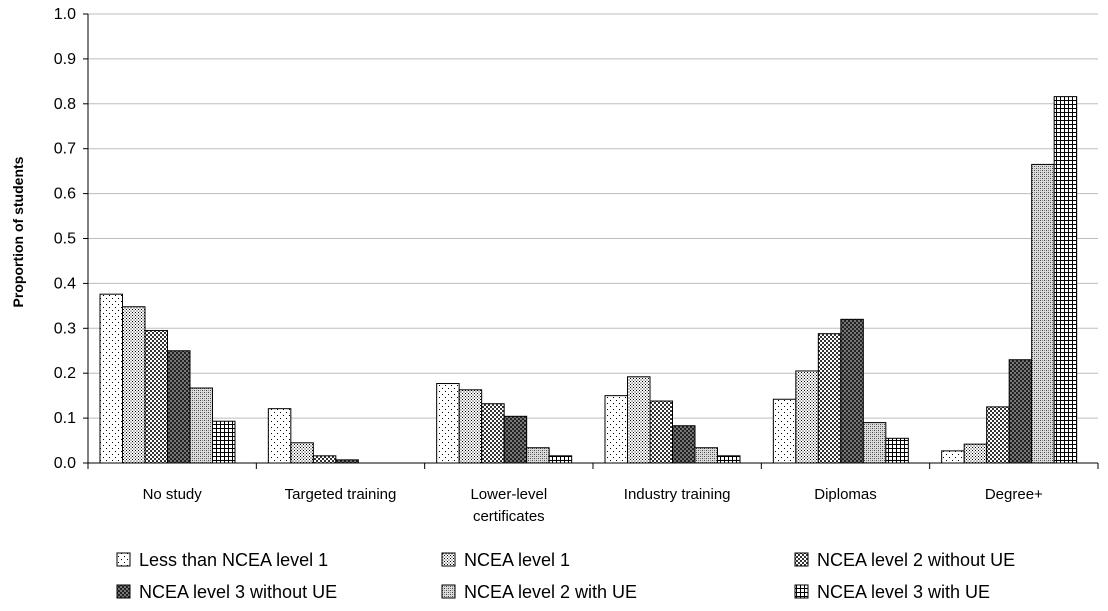 This screenshot has height=611, width=1108. Describe the element at coordinates (65, 373) in the screenshot. I see `y-tick-label: 0.2` at that location.